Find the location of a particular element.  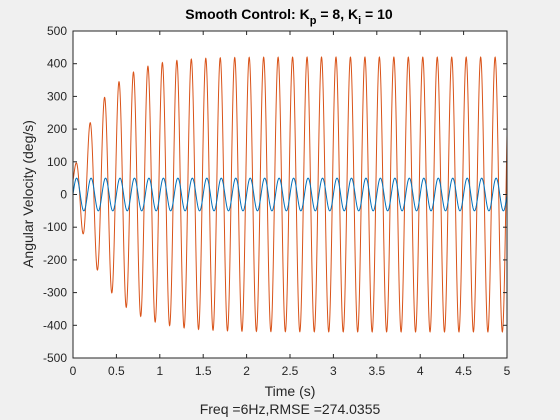

chart-title: Smooth Control: Kp = 8, Ki = 10 is located at coordinates (289, 16).